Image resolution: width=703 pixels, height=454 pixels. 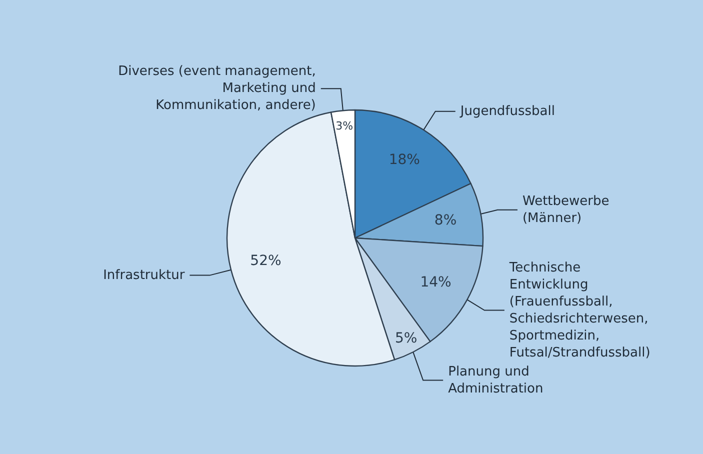 What do you see at coordinates (144, 275) in the screenshot?
I see `slice-label: Infrastruktur` at bounding box center [144, 275].